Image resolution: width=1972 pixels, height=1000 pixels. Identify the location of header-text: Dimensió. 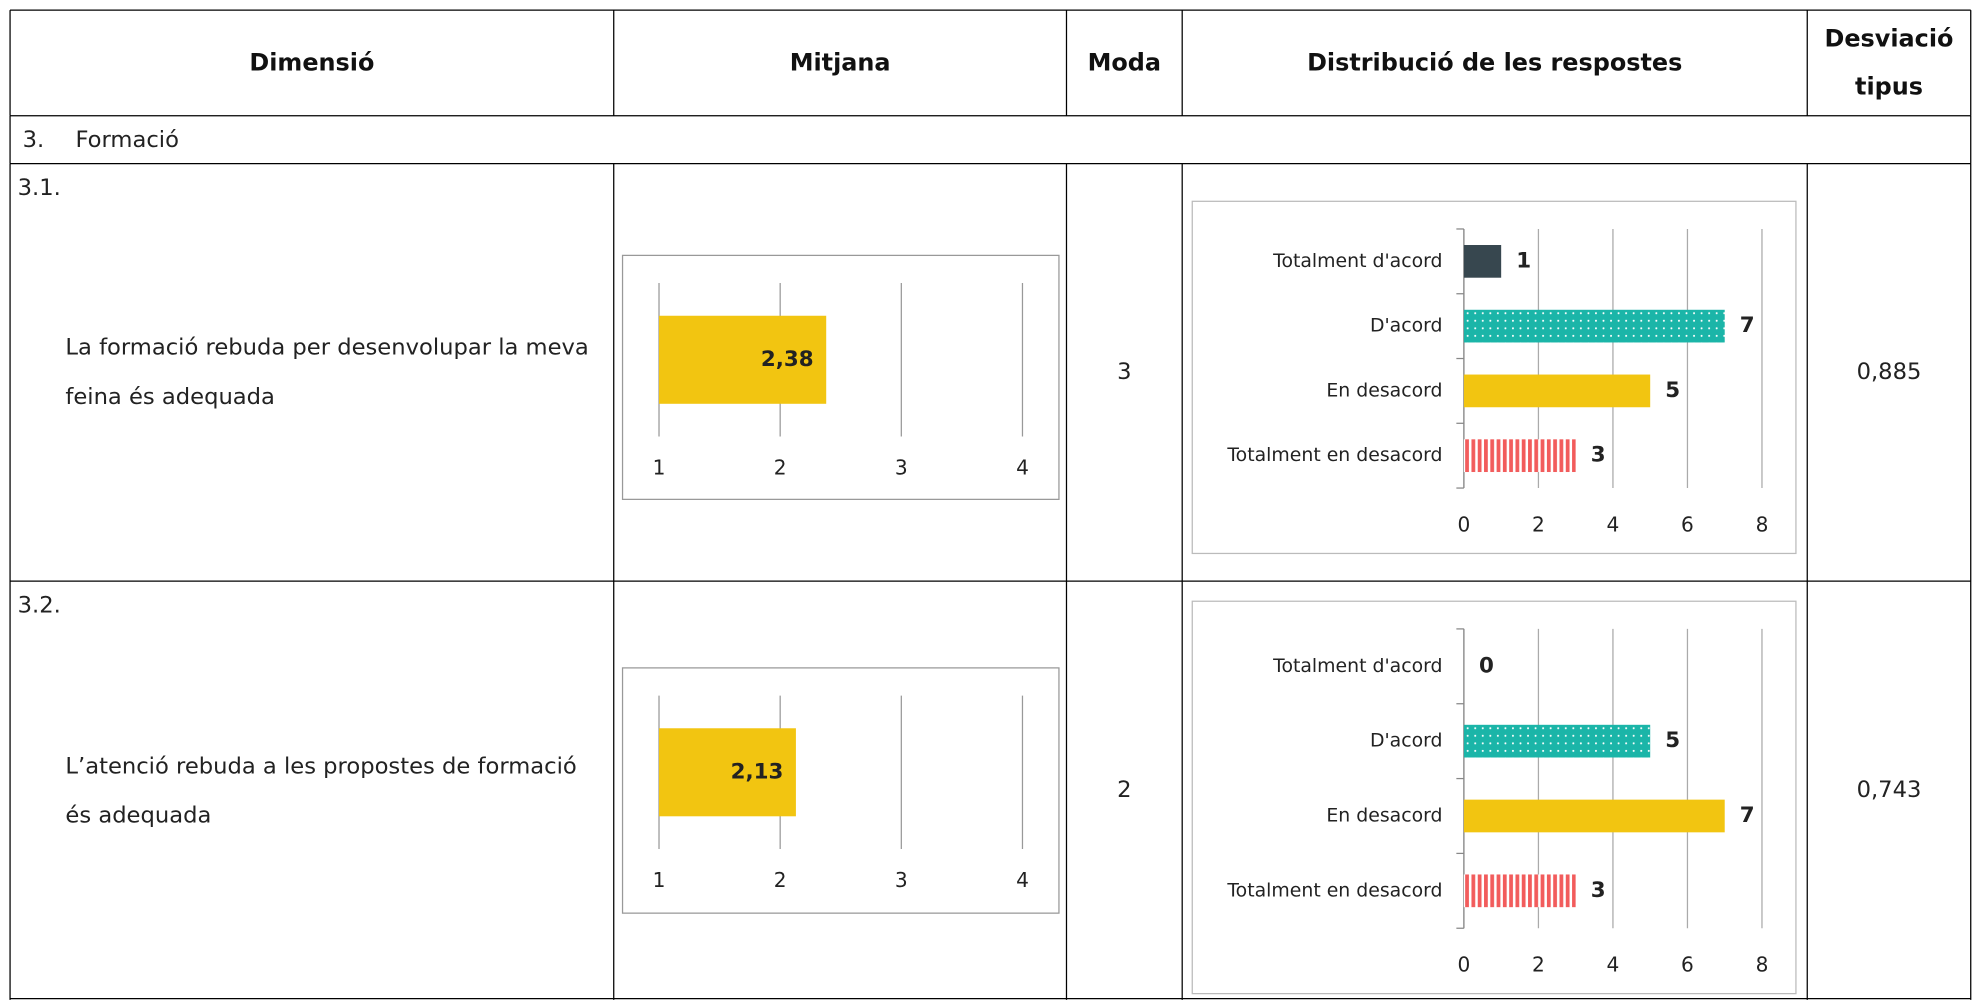
(312, 63).